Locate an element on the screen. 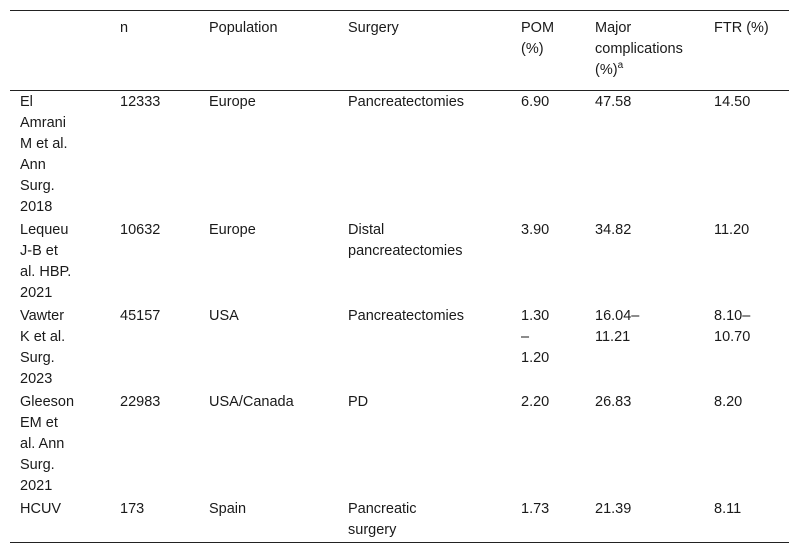 The width and height of the screenshot is (799, 555). cell-population: Spain is located at coordinates (228, 509).